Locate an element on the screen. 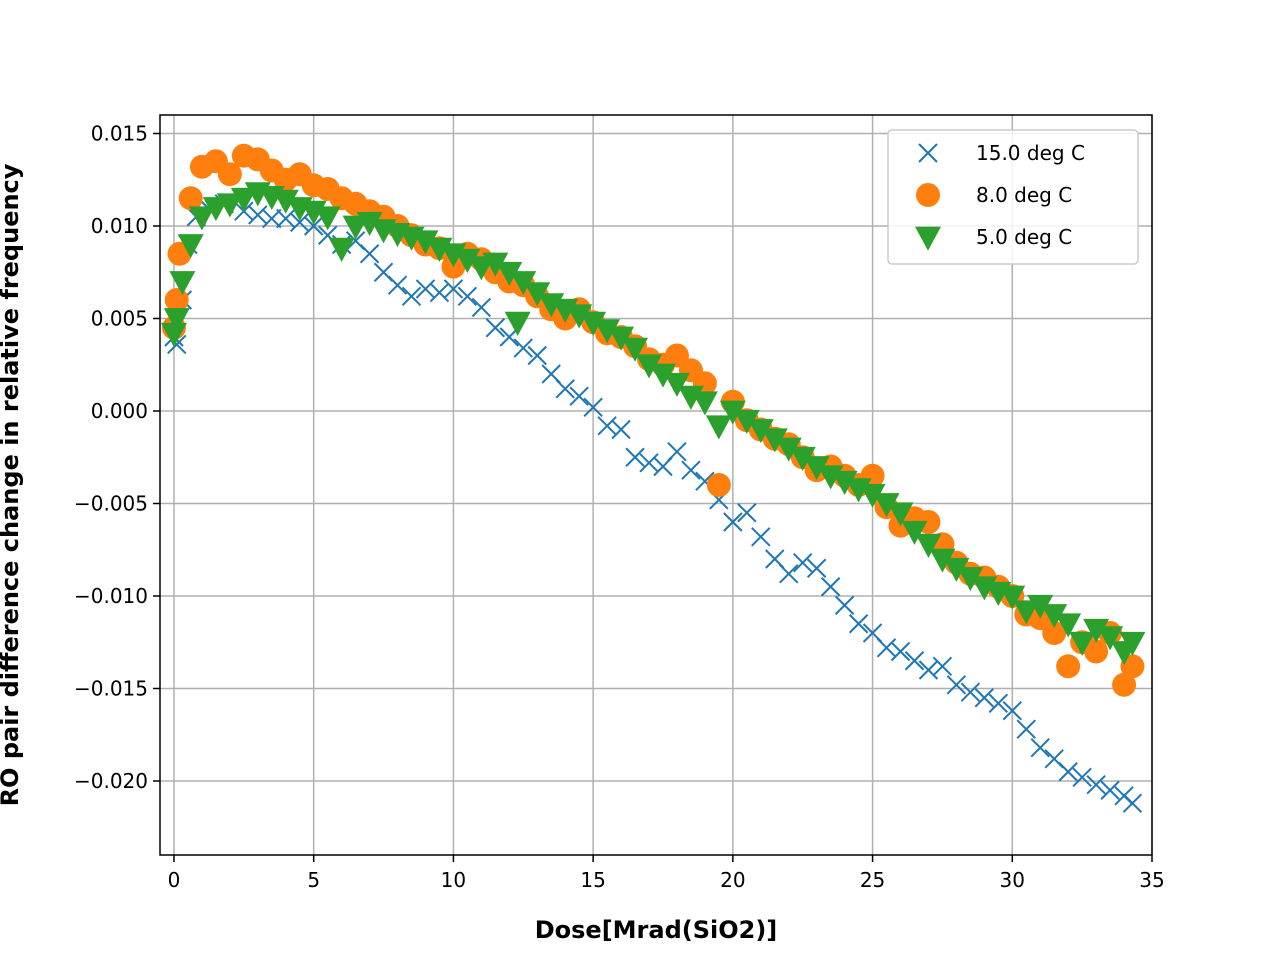 The width and height of the screenshot is (1280, 960). x-tick-label: 10 is located at coordinates (453, 880).